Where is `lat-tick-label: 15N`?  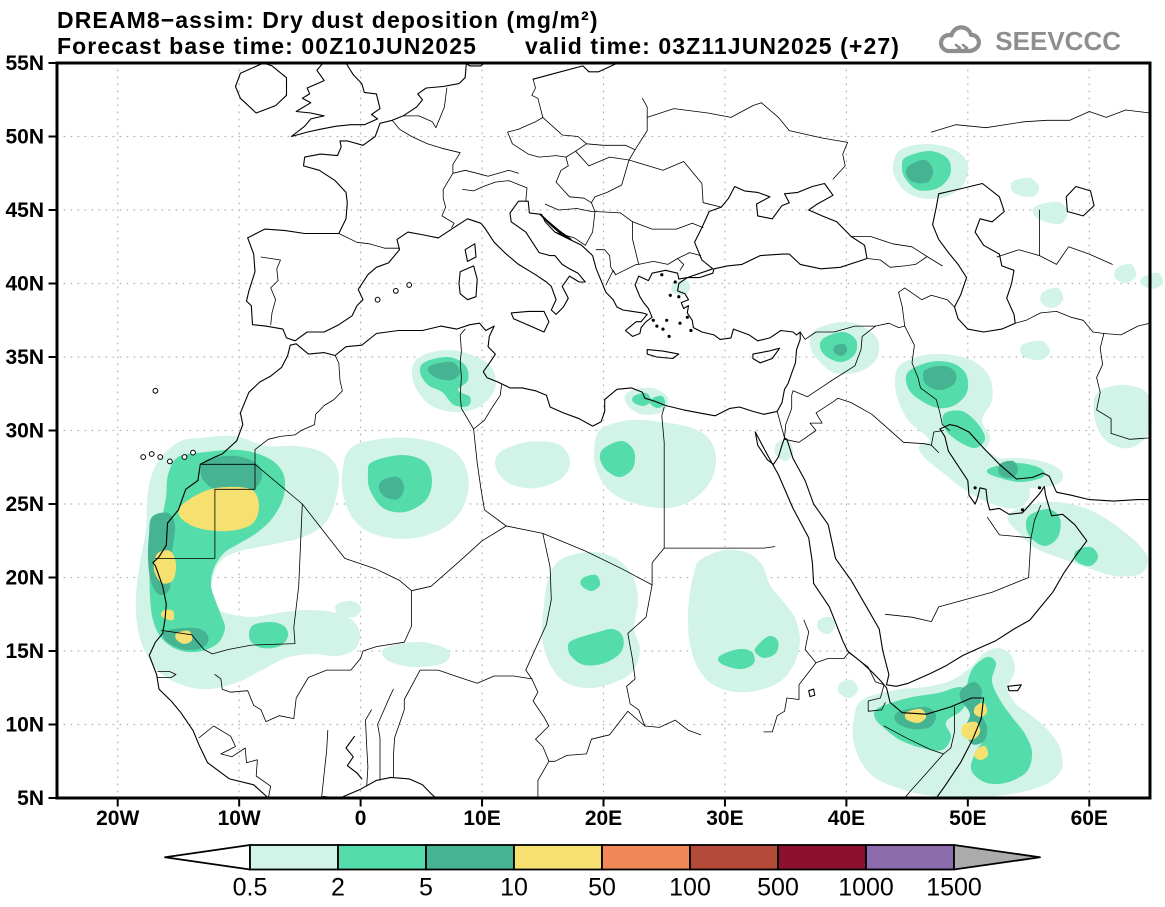 lat-tick-label: 15N is located at coordinates (24, 651).